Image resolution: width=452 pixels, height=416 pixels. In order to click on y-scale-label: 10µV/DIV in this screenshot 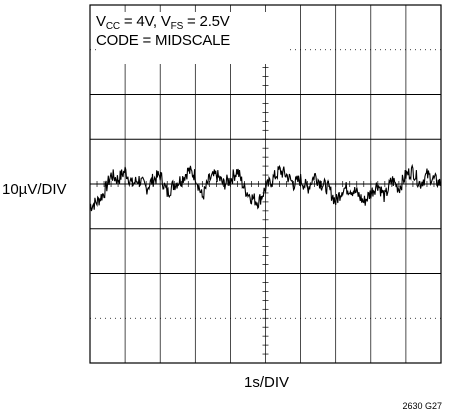, I will do `click(34, 189)`.